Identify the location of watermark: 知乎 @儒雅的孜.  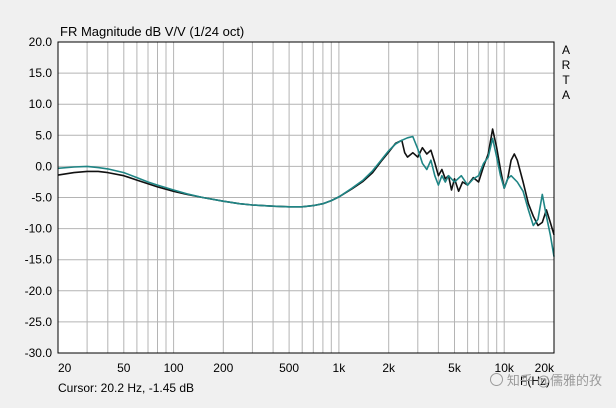
(545, 379).